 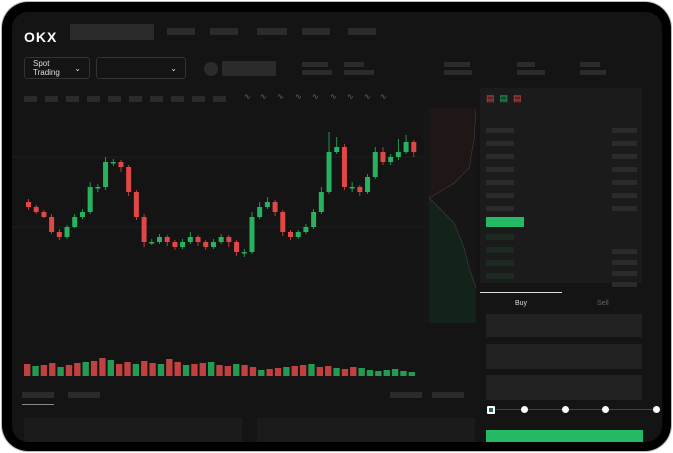 What do you see at coordinates (57, 68) in the screenshot?
I see `market-select: Spot Trading ⌄` at bounding box center [57, 68].